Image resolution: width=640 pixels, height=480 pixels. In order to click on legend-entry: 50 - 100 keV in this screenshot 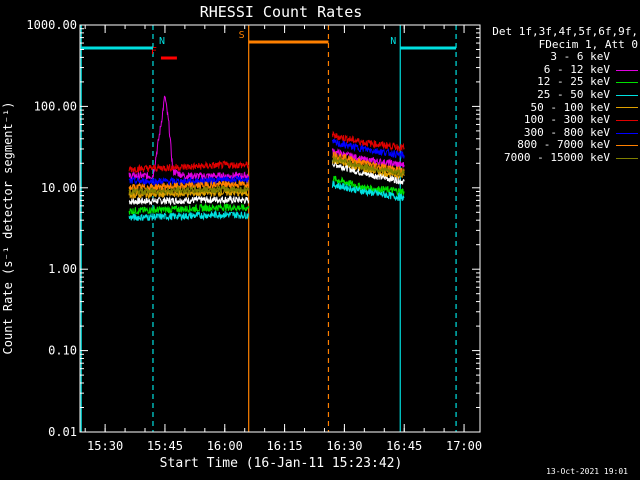, I will do `click(558, 107)`.